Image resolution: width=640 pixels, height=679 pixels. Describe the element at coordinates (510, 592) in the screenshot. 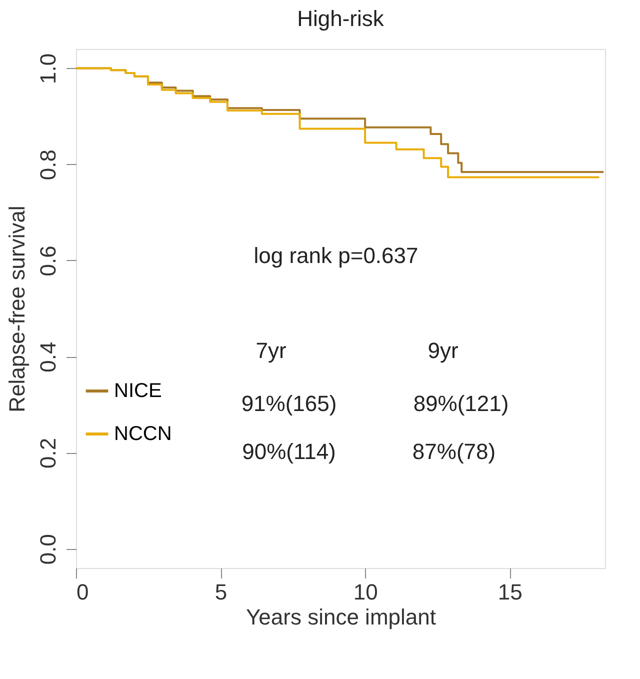

I see `x-tick-label: 15` at that location.